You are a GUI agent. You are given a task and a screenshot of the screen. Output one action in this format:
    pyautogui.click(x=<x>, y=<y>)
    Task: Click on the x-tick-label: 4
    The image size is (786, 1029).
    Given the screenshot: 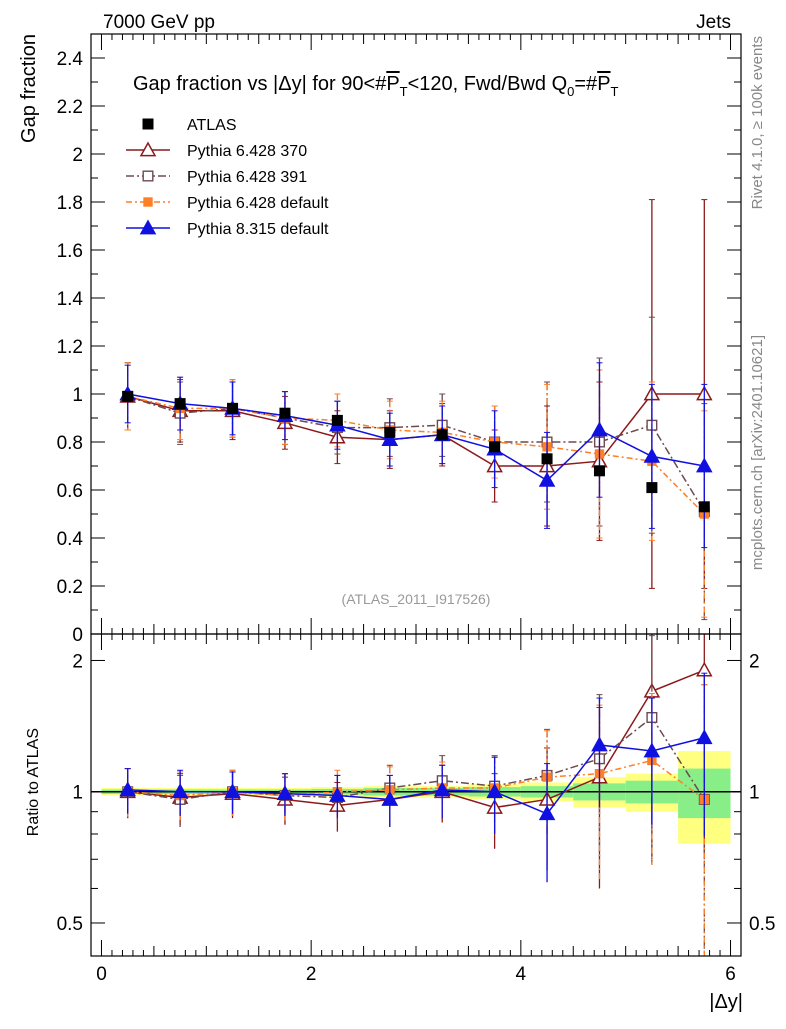 What is the action you would take?
    pyautogui.click(x=521, y=974)
    